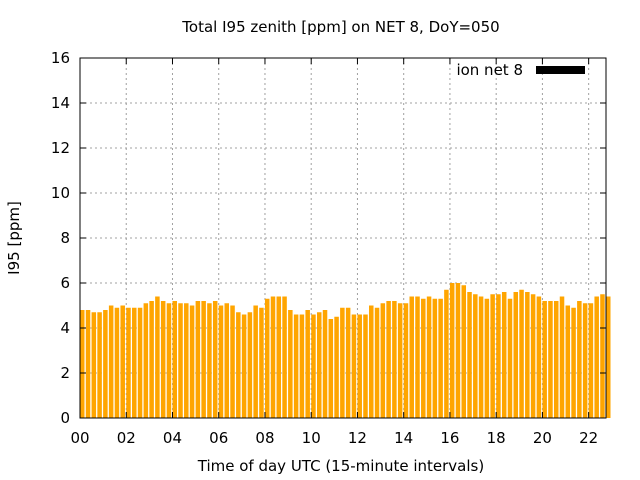 The image size is (640, 480). I want to click on chart-title: Total I95 zenith [ppm] on NET 8, DoY=050, so click(340, 27).